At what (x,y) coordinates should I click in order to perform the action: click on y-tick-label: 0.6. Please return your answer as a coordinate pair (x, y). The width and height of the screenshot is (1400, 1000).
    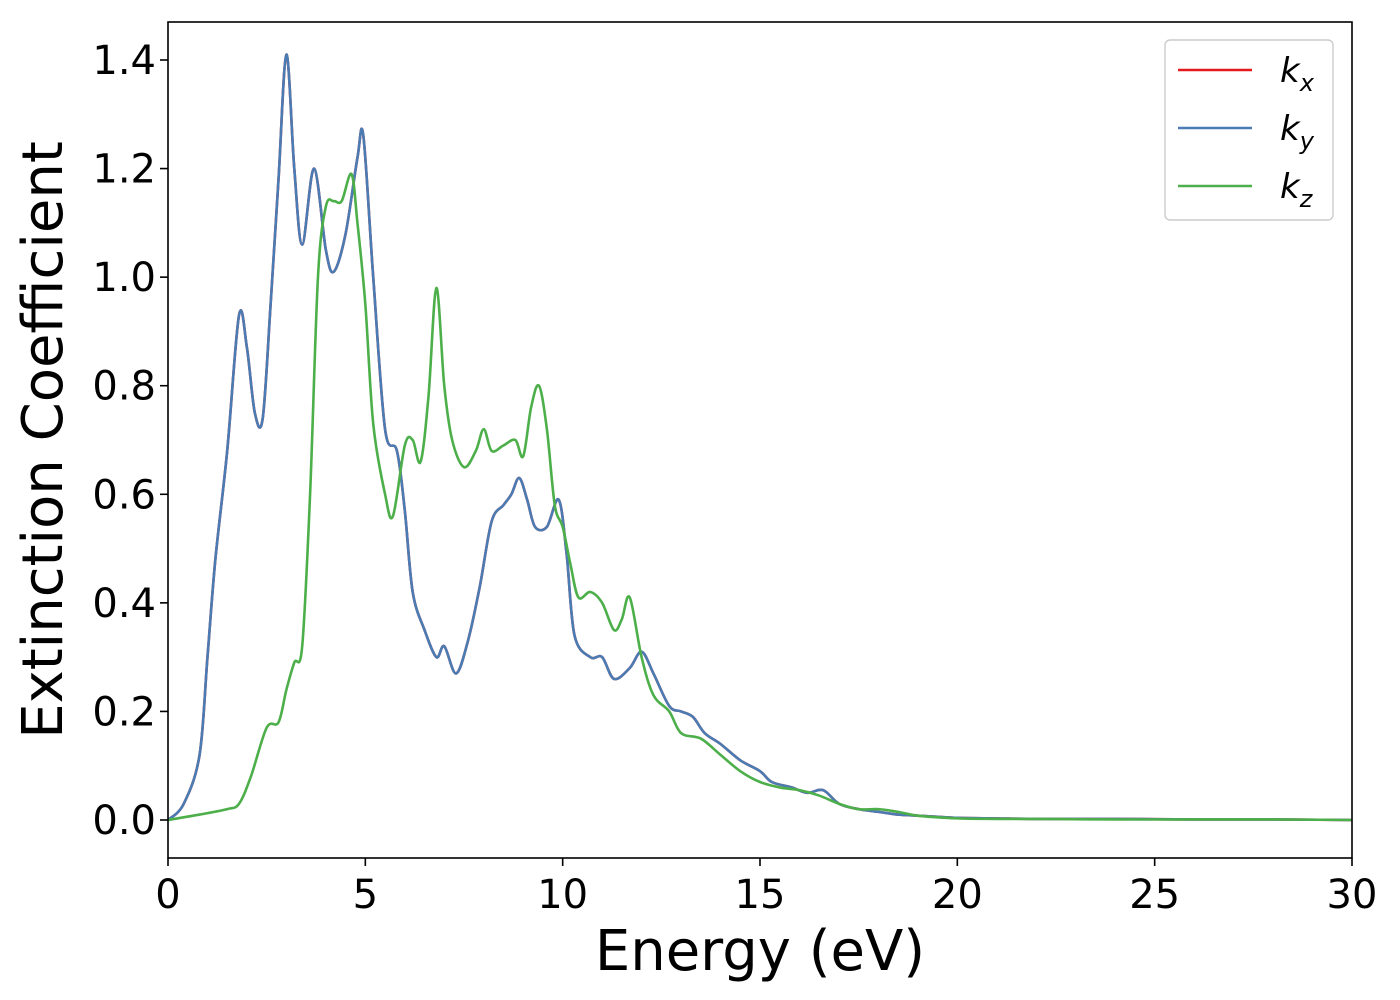
    Looking at the image, I should click on (124, 495).